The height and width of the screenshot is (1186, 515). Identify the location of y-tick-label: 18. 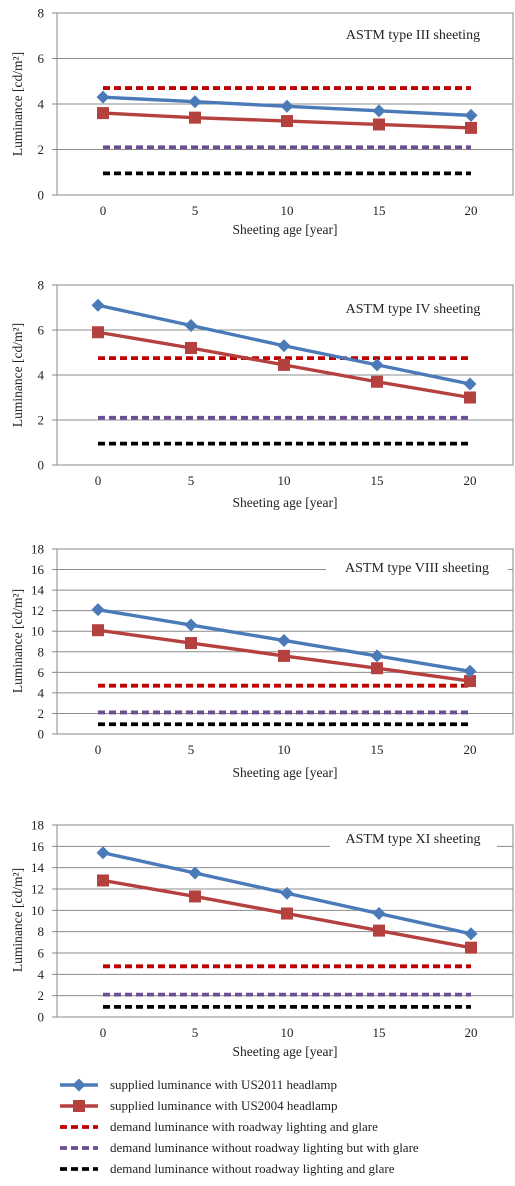
(37, 549).